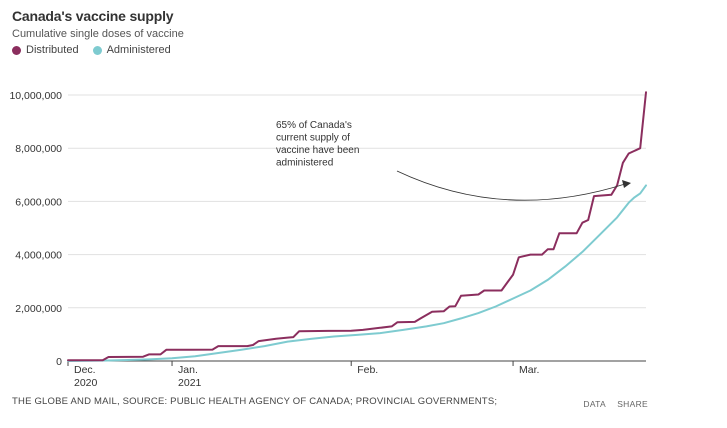 The width and height of the screenshot is (727, 428). I want to click on annotation-arrowhead, so click(626, 184).